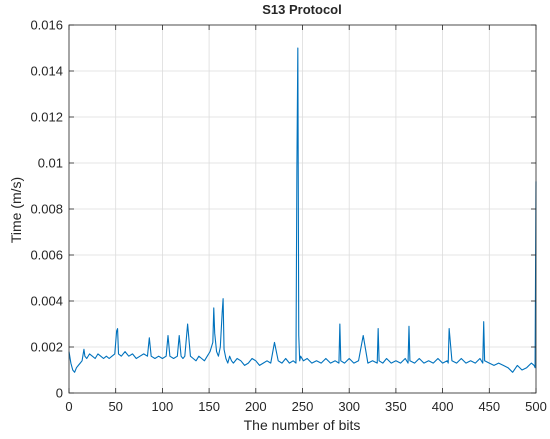 The height and width of the screenshot is (439, 550). Describe the element at coordinates (256, 406) in the screenshot. I see `x-tick-label: 200` at that location.